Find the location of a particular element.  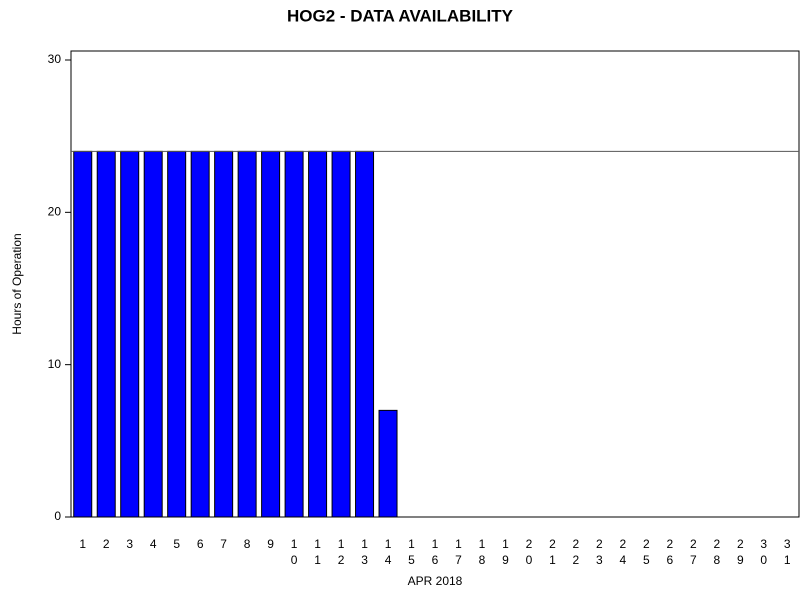

x-tick-label: 2 is located at coordinates (106, 544).